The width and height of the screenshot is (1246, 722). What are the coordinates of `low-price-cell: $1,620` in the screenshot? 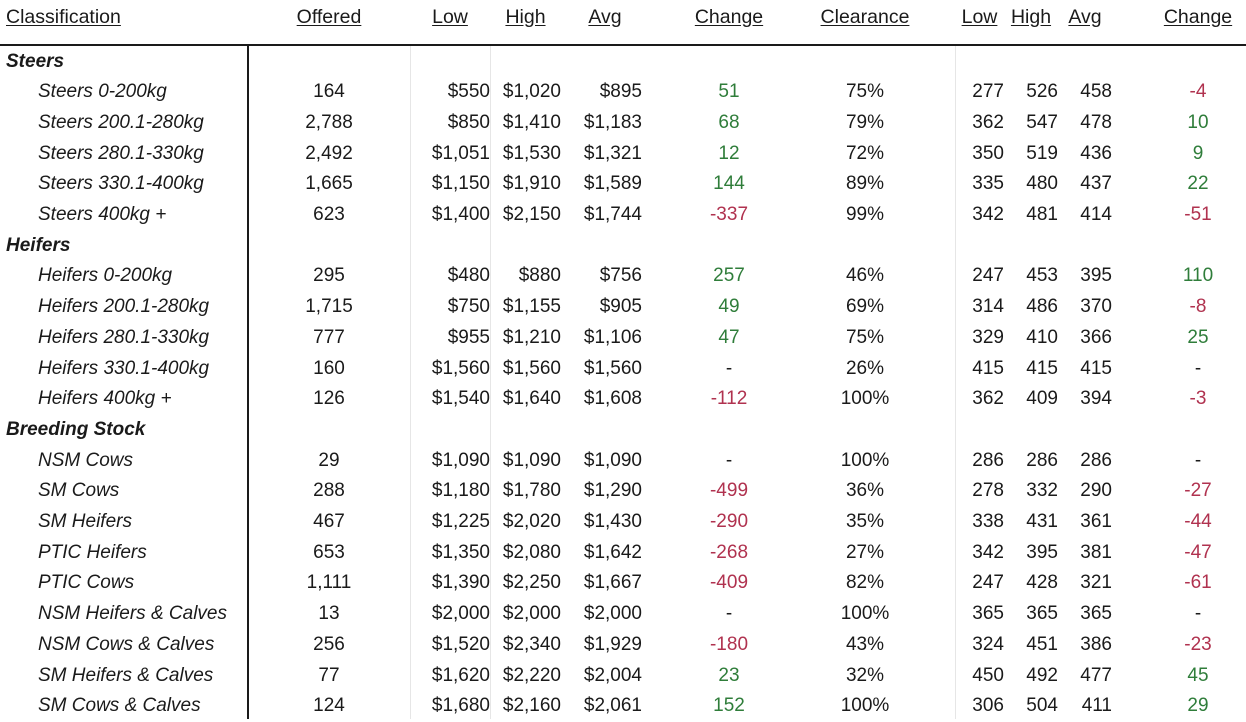 It's located at (460, 675).